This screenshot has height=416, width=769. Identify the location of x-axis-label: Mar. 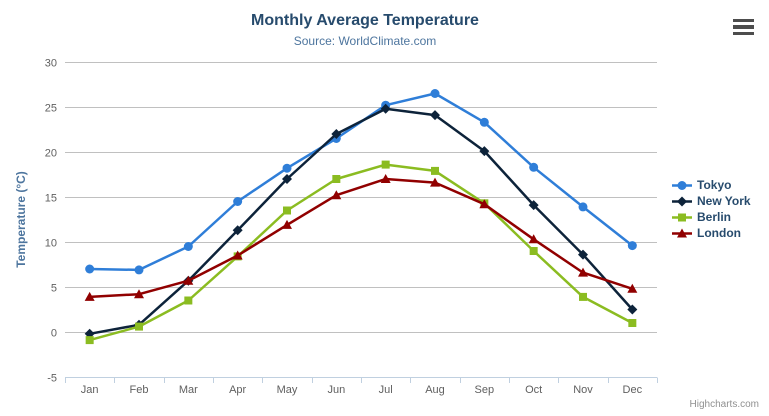
(188, 390).